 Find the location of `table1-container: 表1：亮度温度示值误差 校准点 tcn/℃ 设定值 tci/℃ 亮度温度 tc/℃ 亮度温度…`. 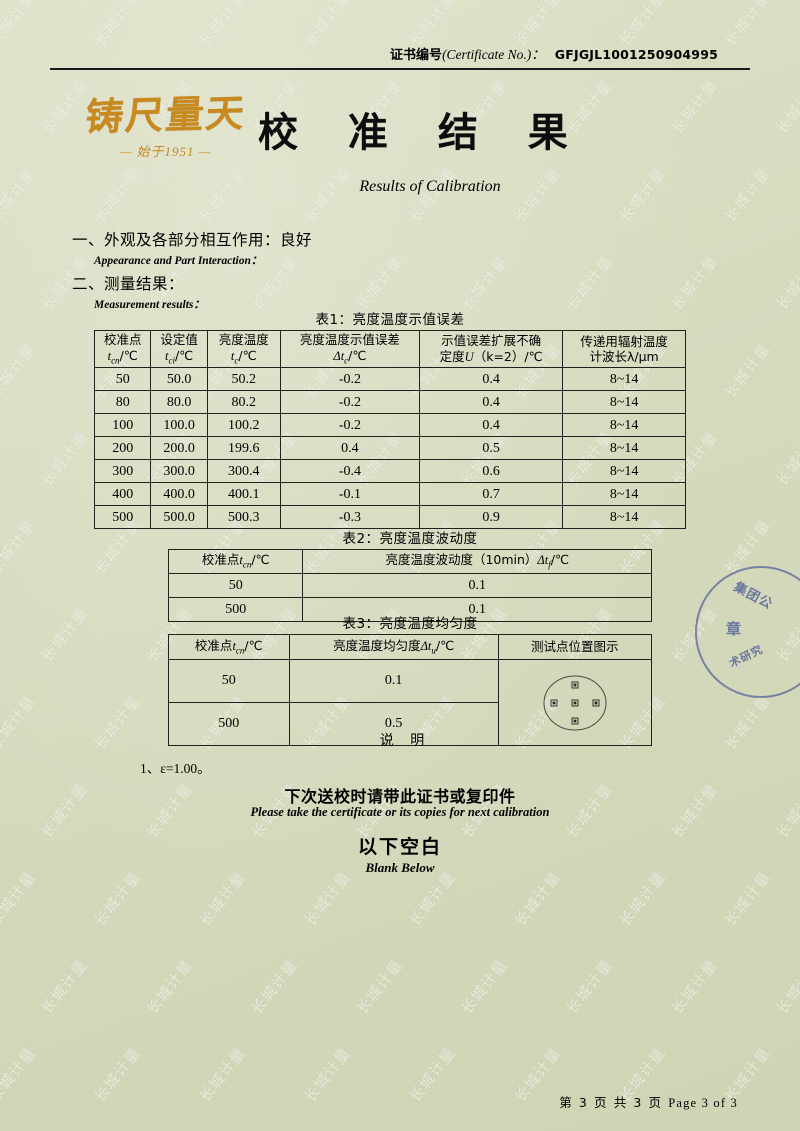

table1-container: 表1：亮度温度示值误差 校准点 tcn/℃ 设定值 tci/℃ 亮度温度 tc/℃ 亮度温度… is located at coordinates (389, 419).